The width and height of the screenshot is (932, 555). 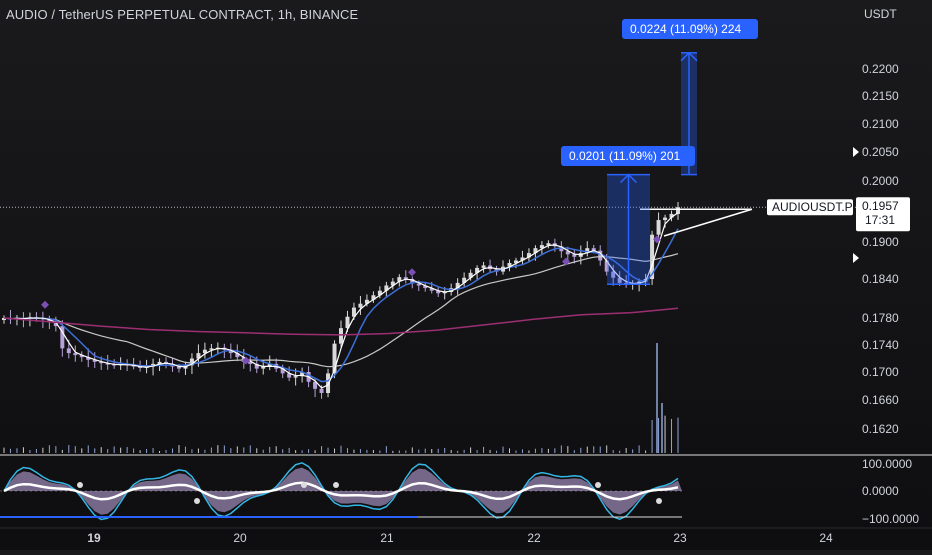 What do you see at coordinates (880, 152) in the screenshot?
I see `price-tick-label: 0.2050` at bounding box center [880, 152].